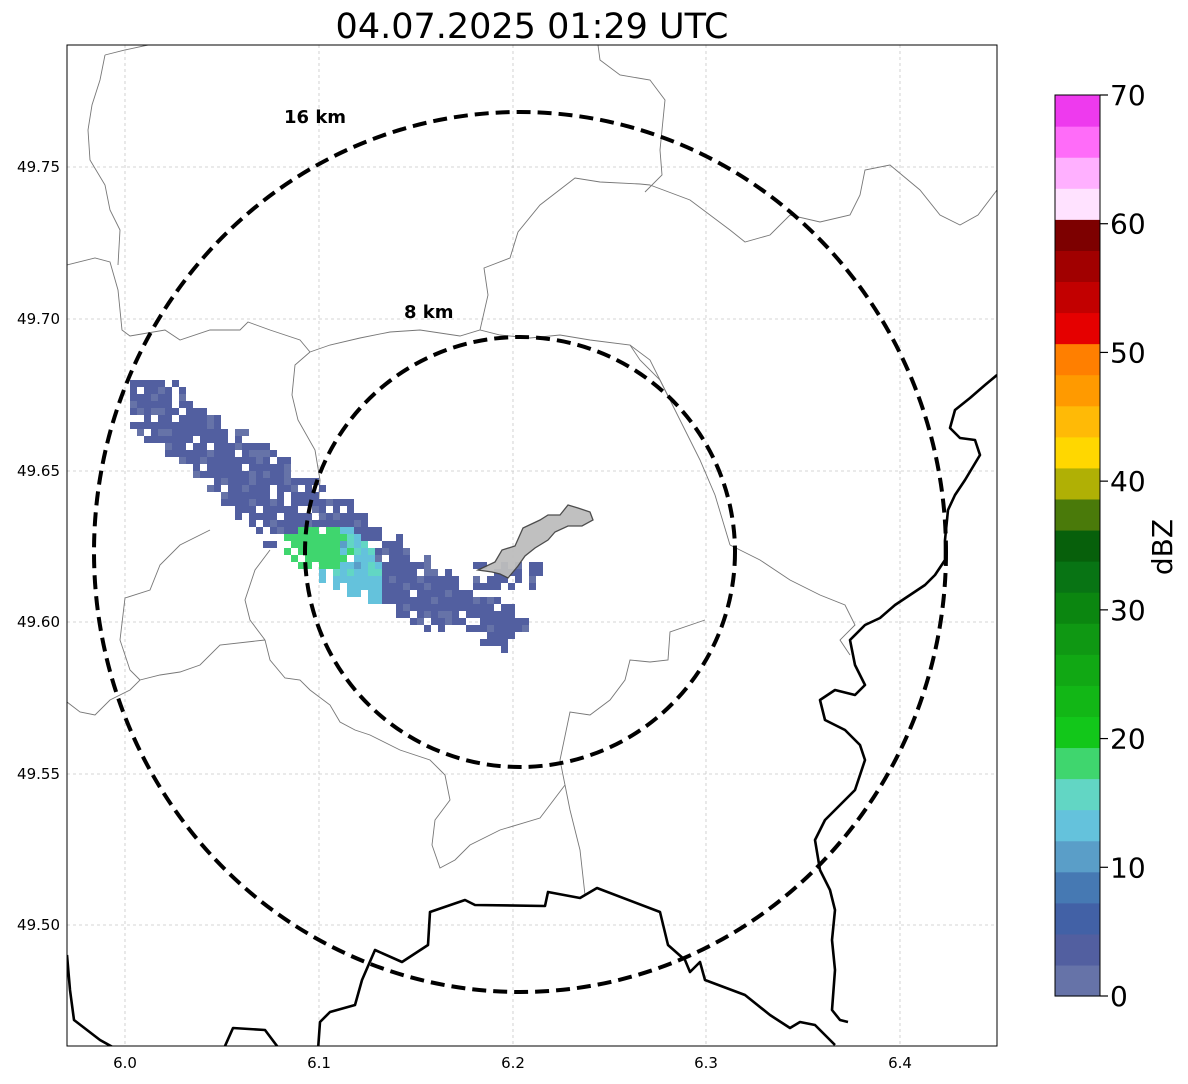  Describe the element at coordinates (1128, 224) in the screenshot. I see `colorbar-tick-label: 60` at that location.